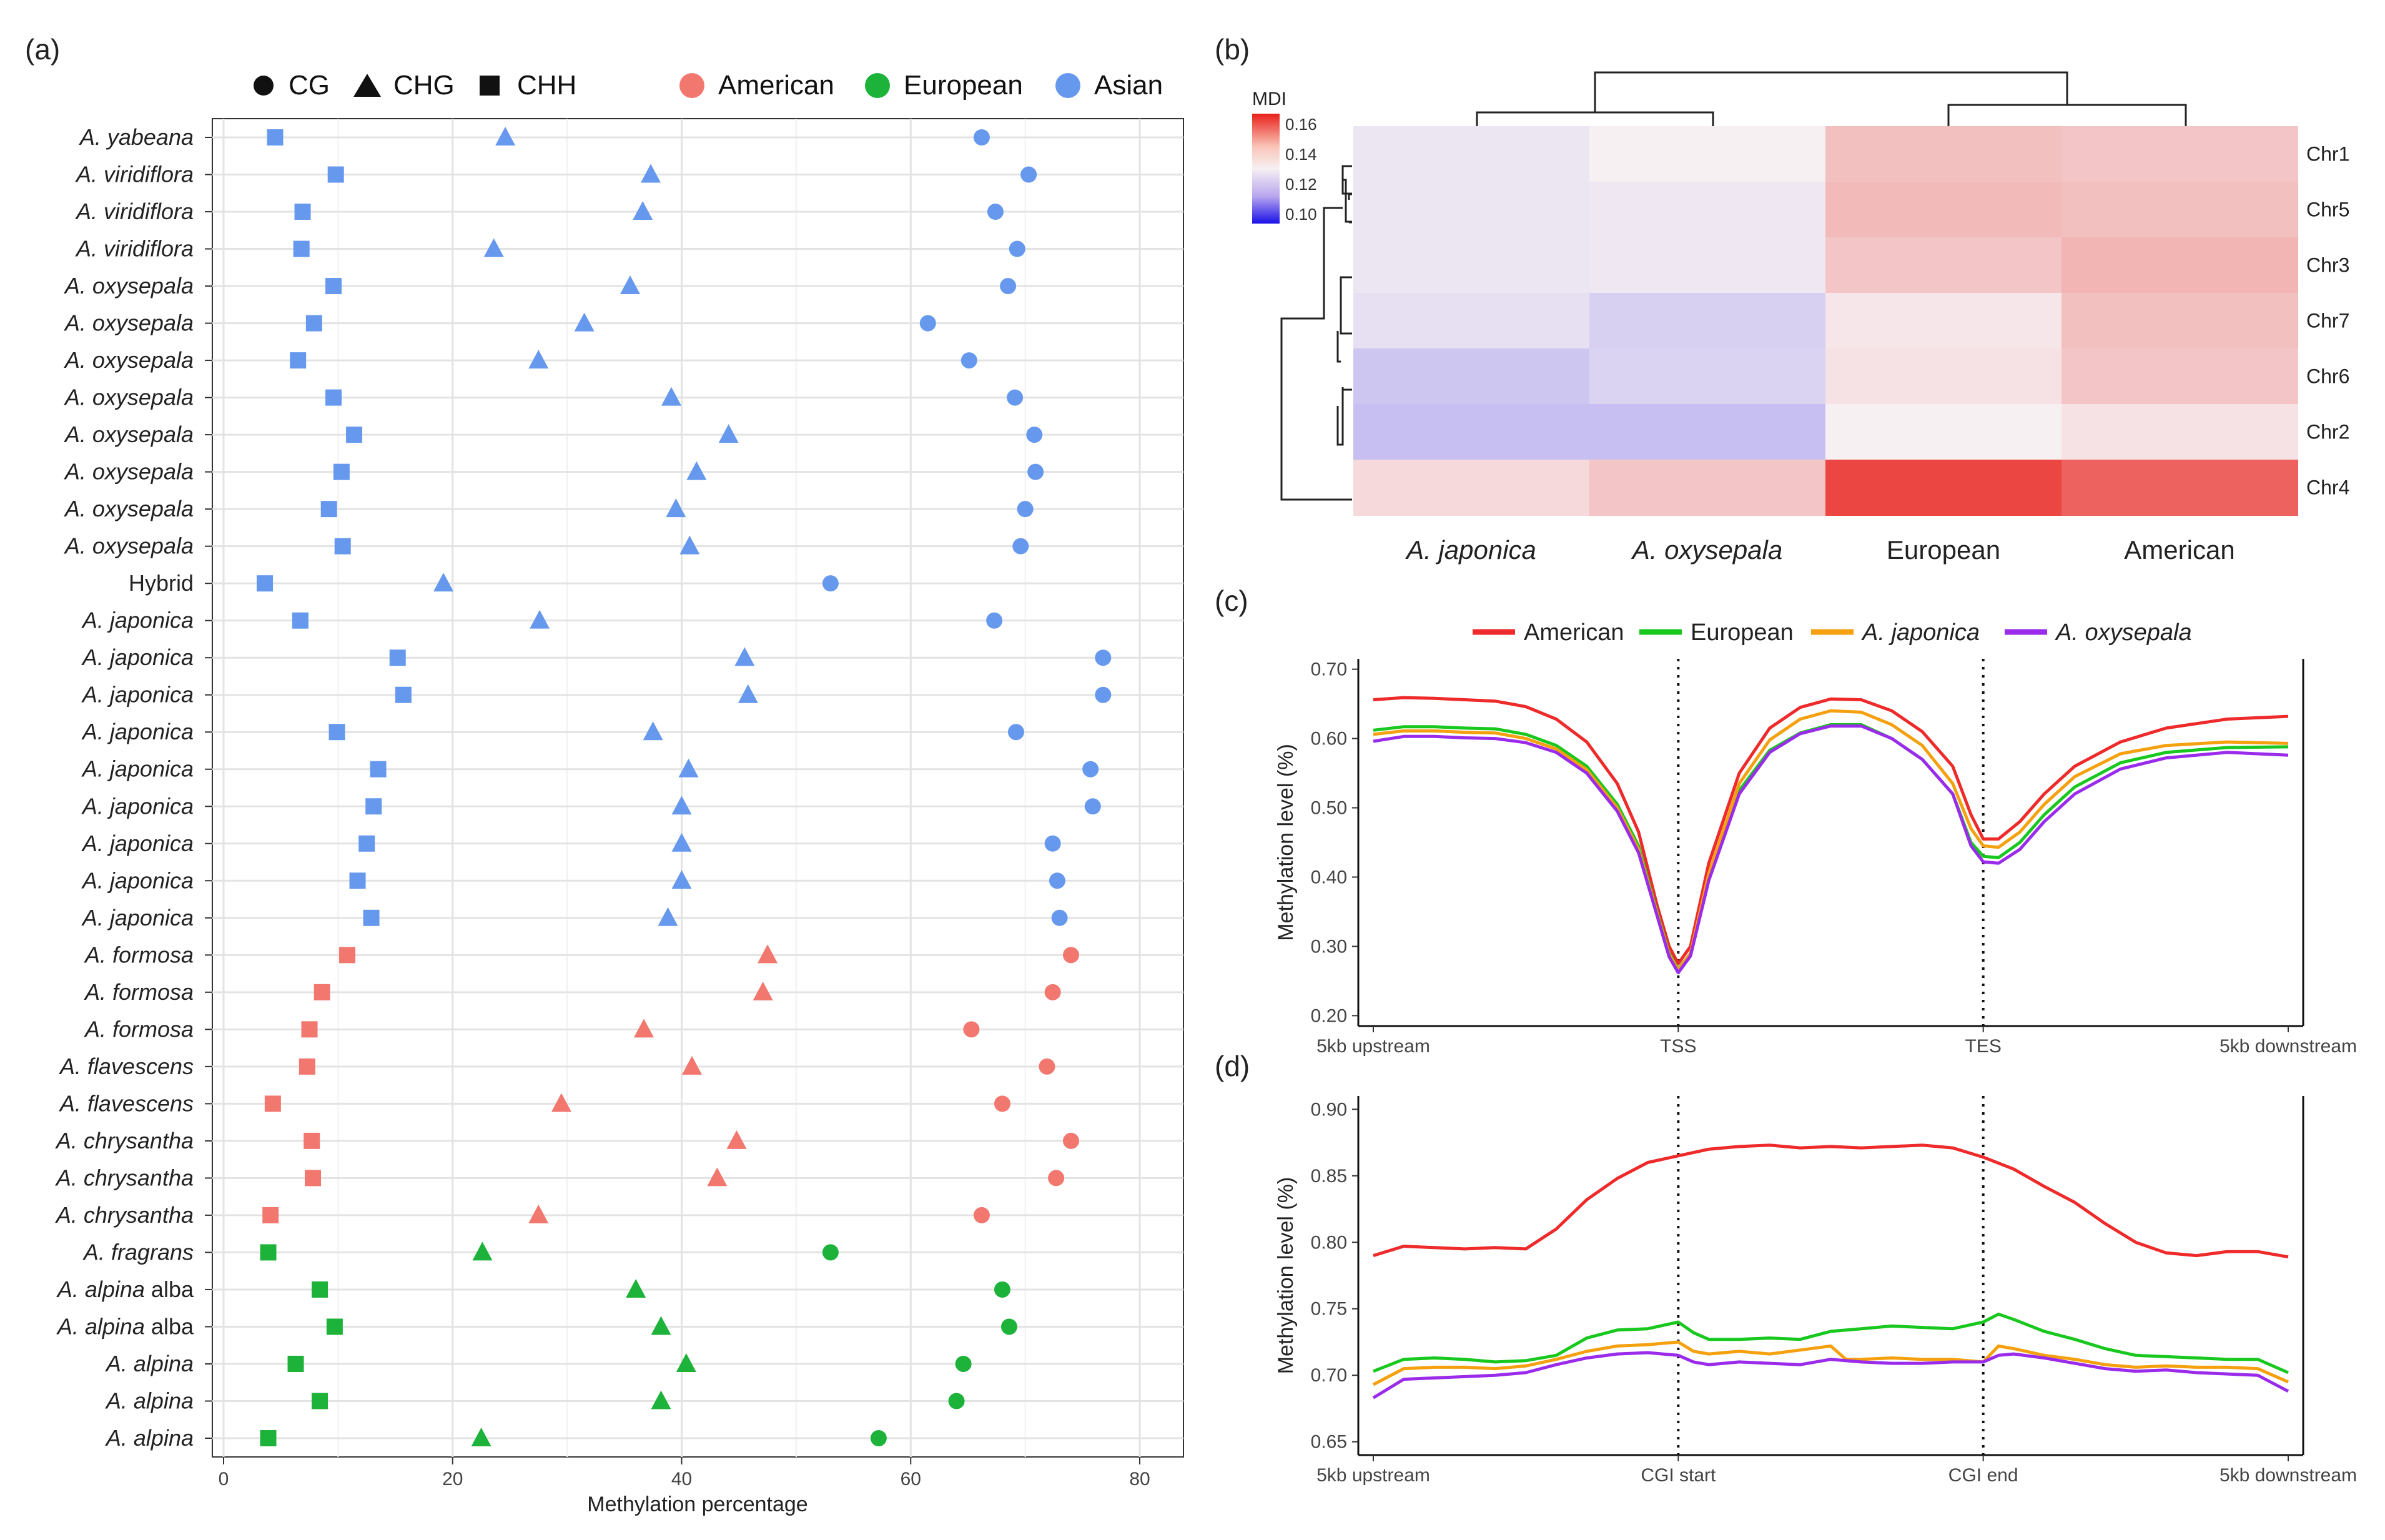 The width and height of the screenshot is (2385, 1540). What do you see at coordinates (1943, 550) in the screenshot?
I see `heatmap-column-label: European` at bounding box center [1943, 550].